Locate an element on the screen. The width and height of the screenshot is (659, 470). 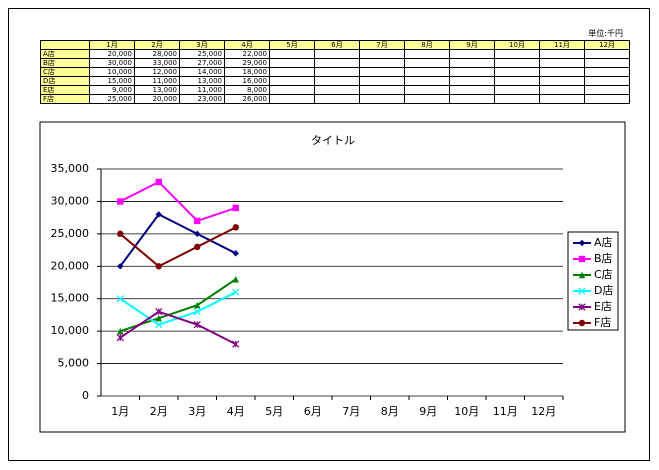
x-tick-label: 3月 is located at coordinates (197, 411).